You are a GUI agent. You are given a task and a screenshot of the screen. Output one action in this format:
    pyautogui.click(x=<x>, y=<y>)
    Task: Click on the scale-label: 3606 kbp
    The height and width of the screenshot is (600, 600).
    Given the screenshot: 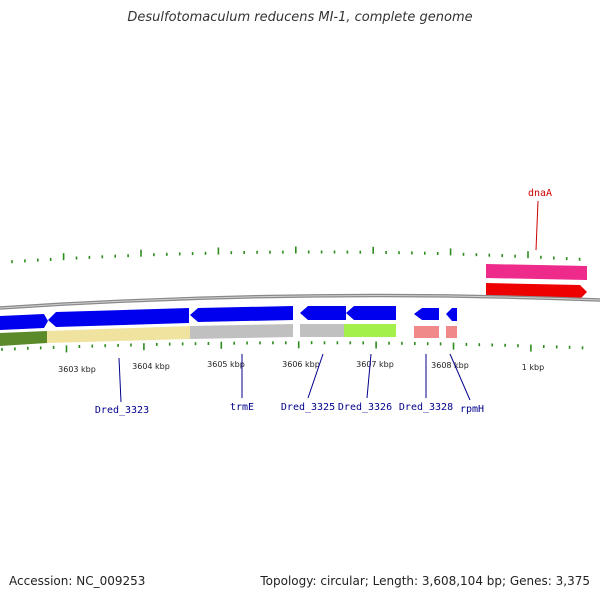 What is the action you would take?
    pyautogui.click(x=301, y=364)
    